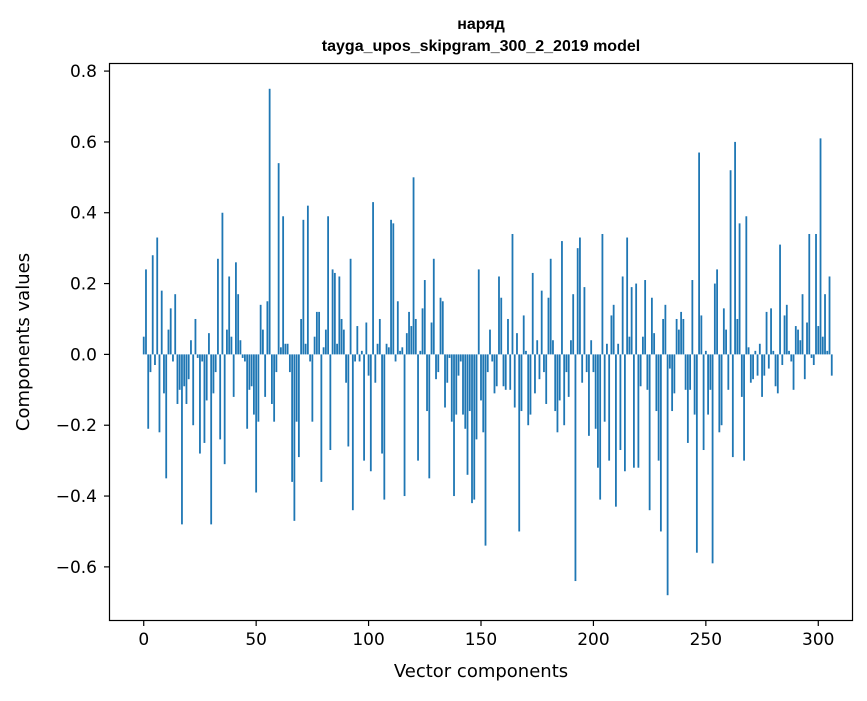 The width and height of the screenshot is (867, 701). I want to click on y-tick-label: 0.8, so click(83, 72).